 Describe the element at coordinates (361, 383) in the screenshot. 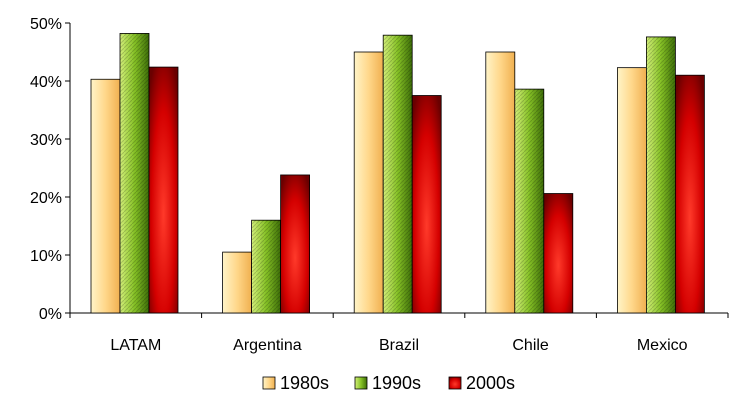

I see `legend-swatch-1990s` at that location.